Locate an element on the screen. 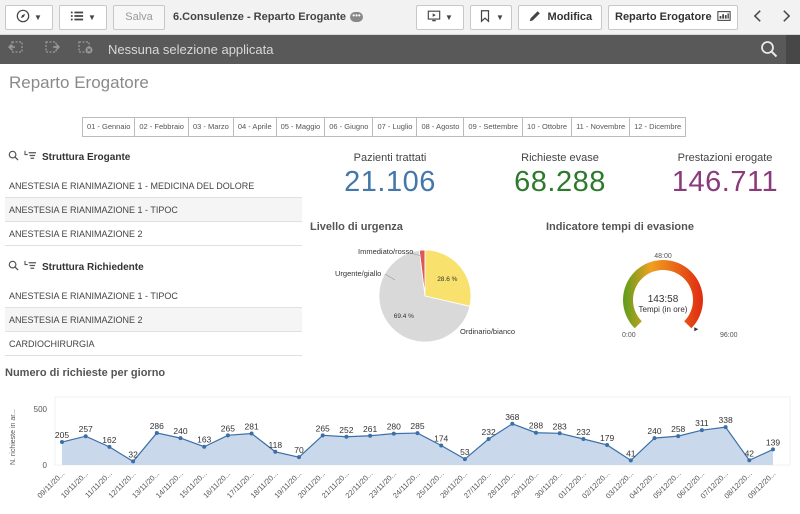  data-label: 179 is located at coordinates (607, 438).